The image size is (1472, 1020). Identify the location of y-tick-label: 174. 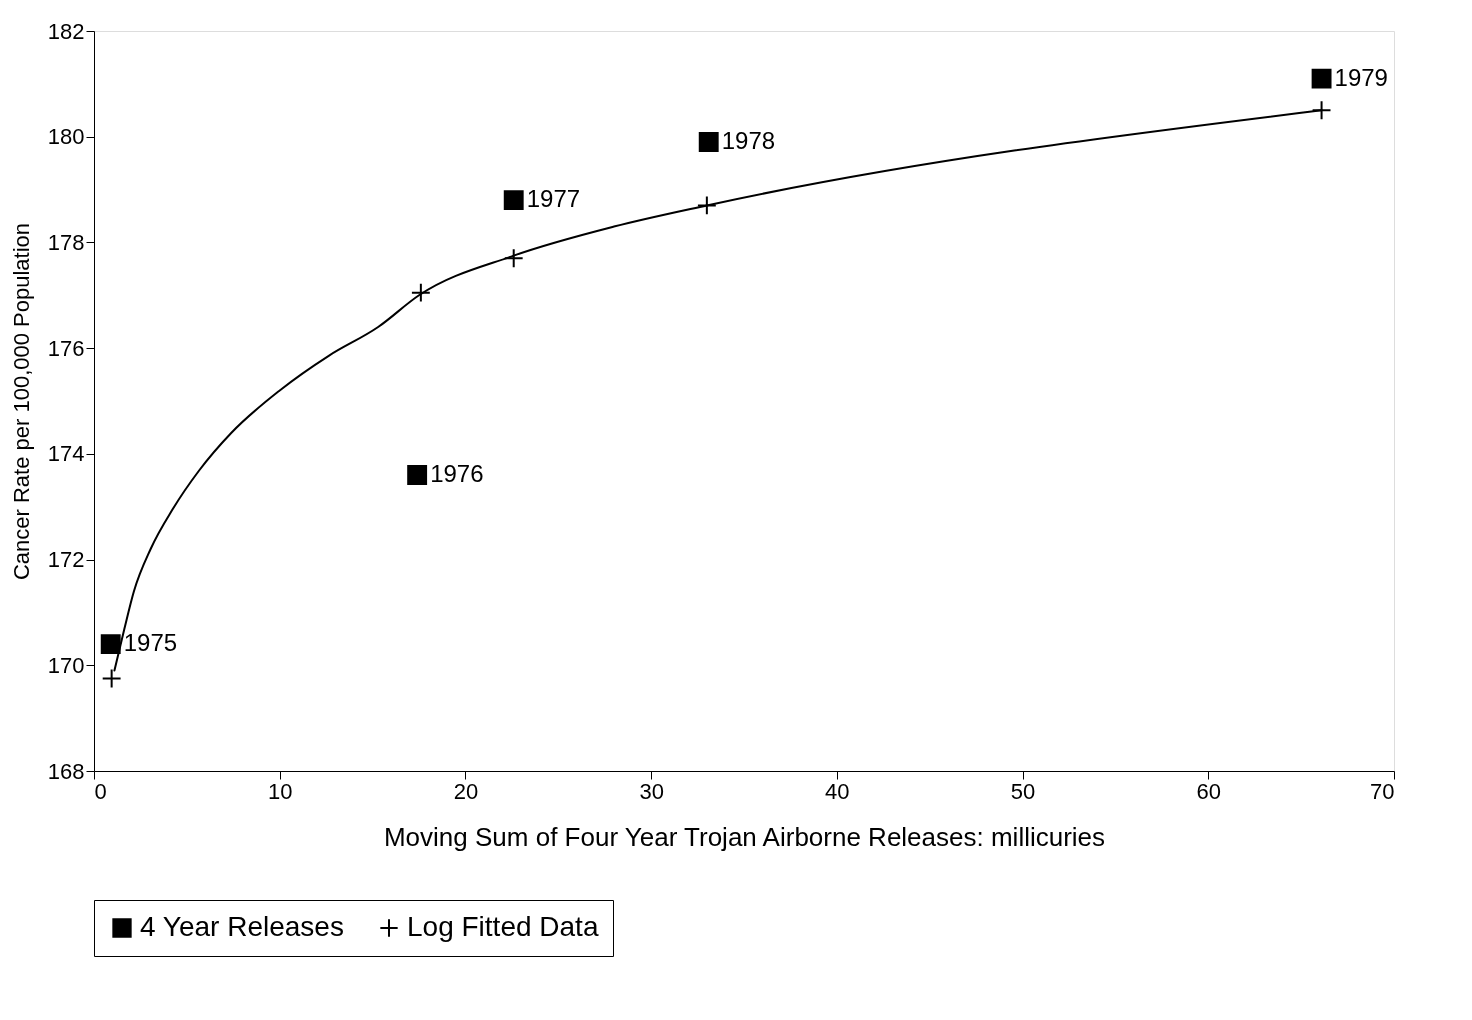
(66, 454).